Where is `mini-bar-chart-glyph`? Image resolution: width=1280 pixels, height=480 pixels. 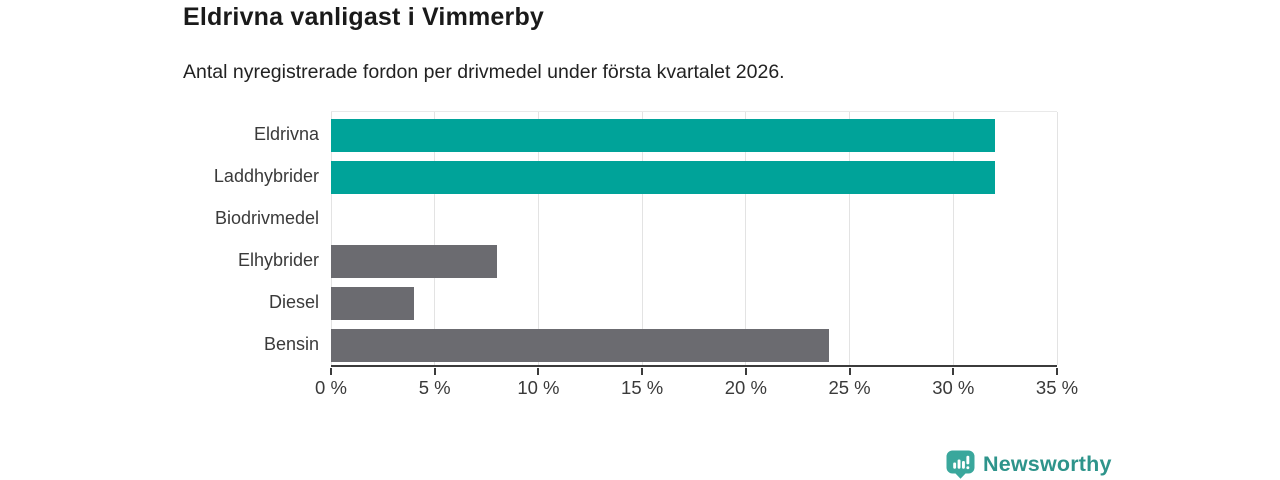
mini-bar-chart-glyph is located at coordinates (961, 462).